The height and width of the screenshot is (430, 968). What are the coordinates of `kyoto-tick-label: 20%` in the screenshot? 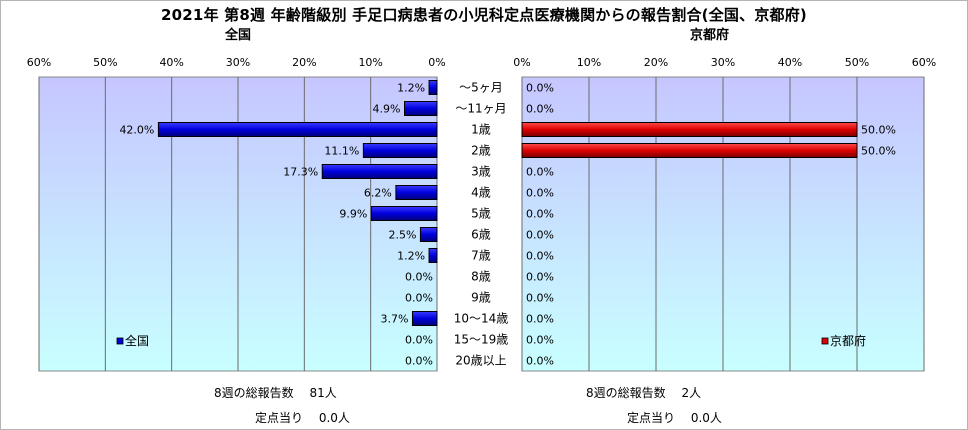 It's located at (656, 62).